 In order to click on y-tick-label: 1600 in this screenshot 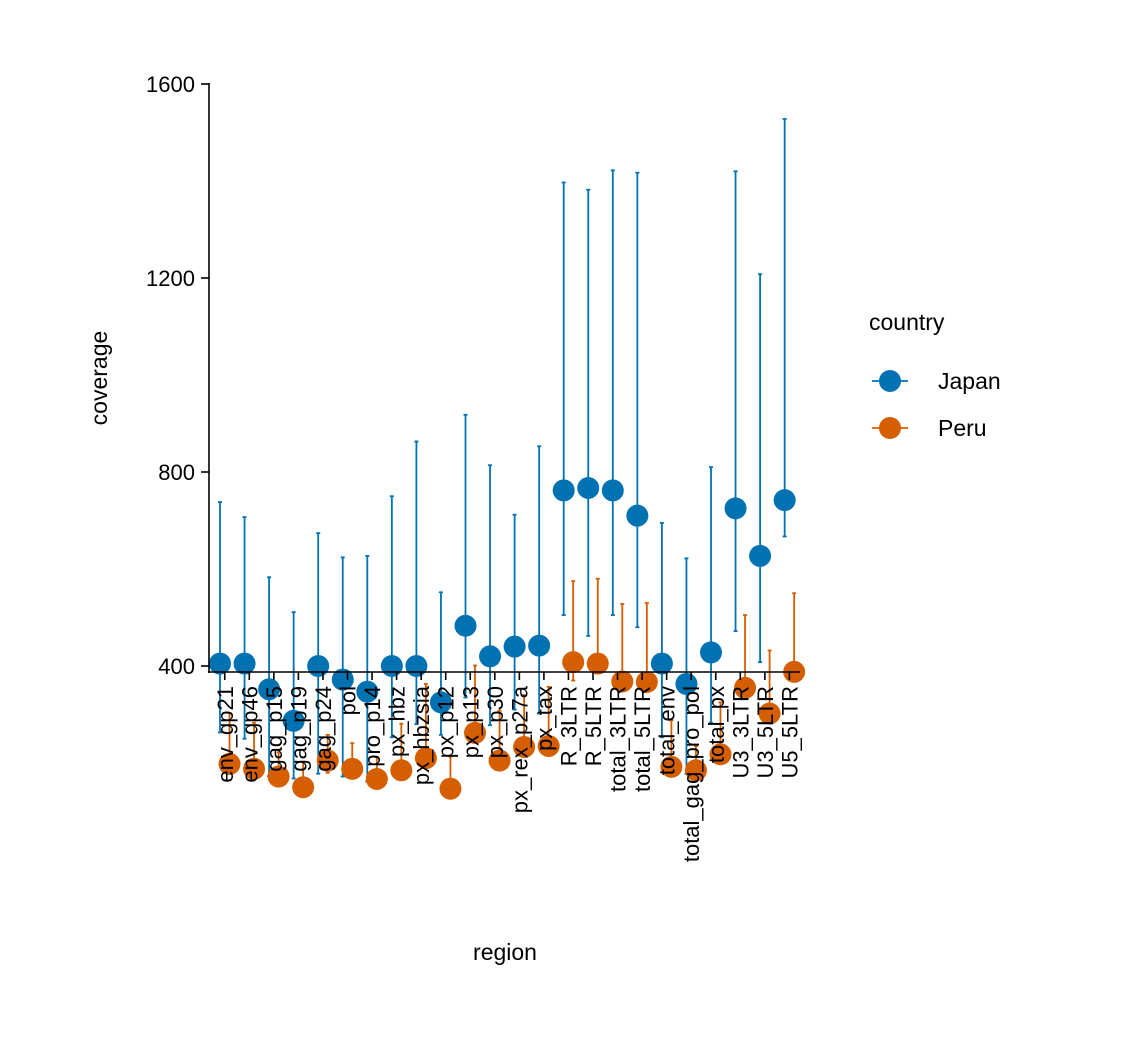, I will do `click(170, 84)`.